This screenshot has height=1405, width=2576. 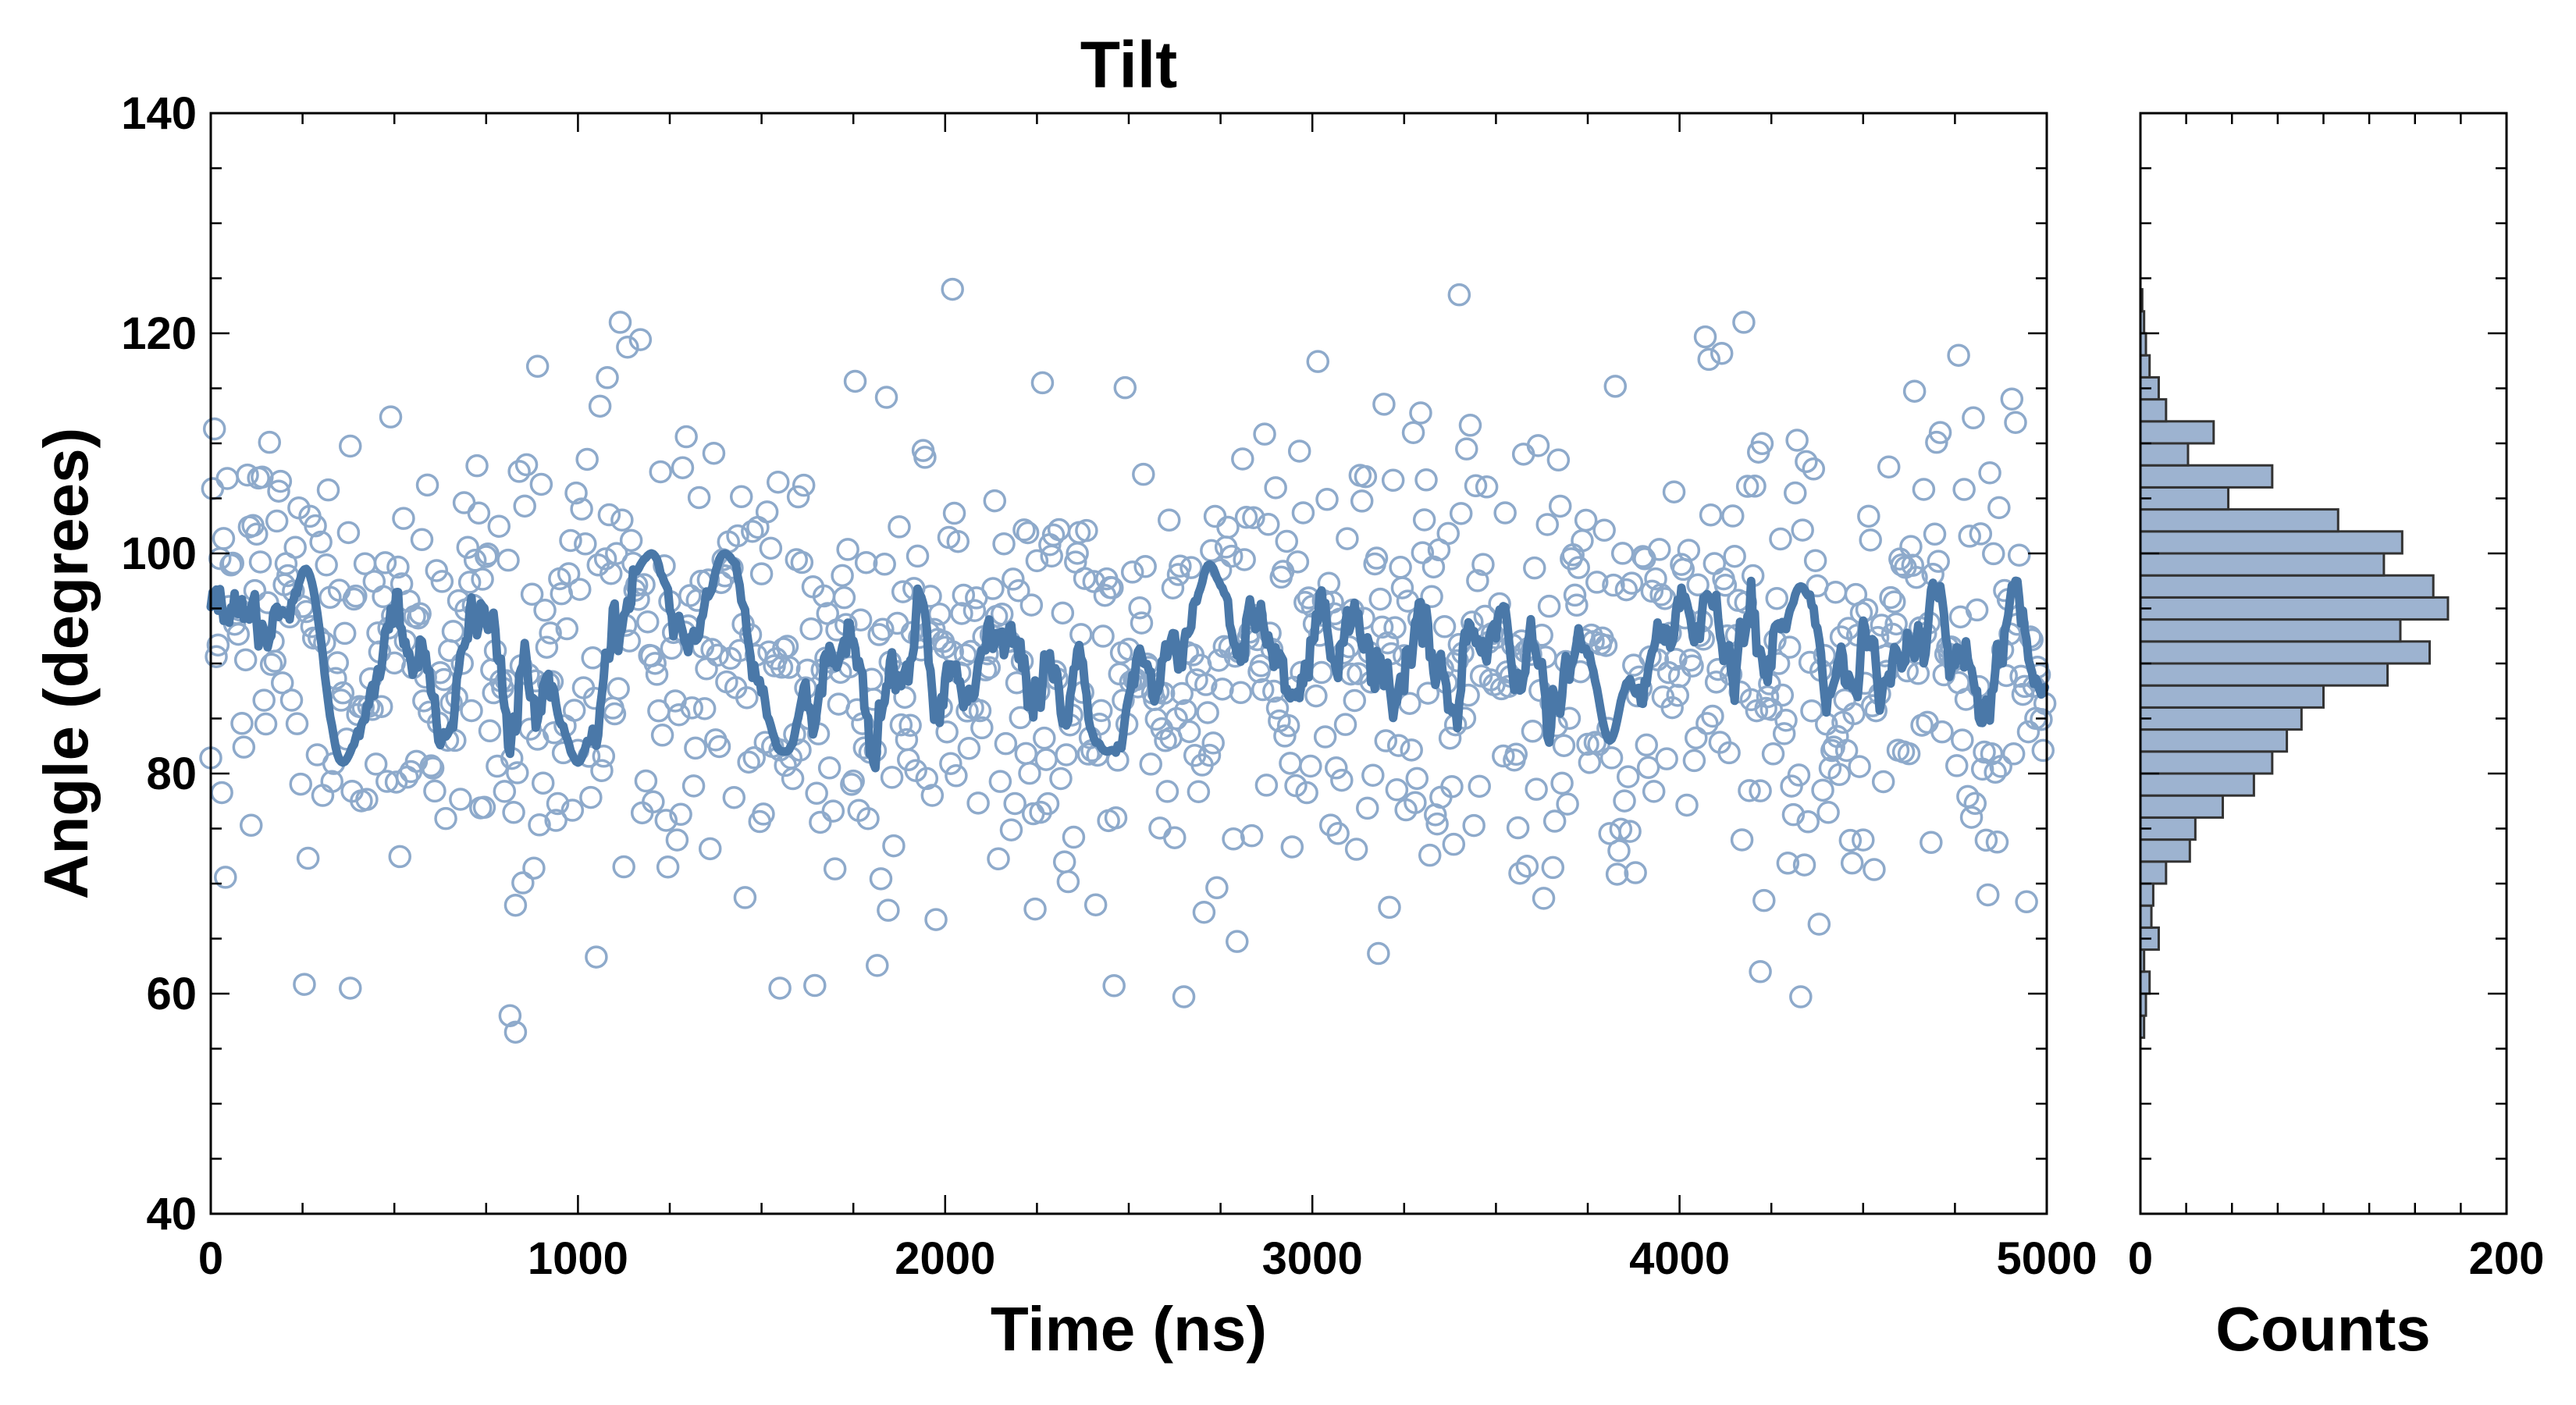 I want to click on y-tick-label: 140, so click(x=159, y=113).